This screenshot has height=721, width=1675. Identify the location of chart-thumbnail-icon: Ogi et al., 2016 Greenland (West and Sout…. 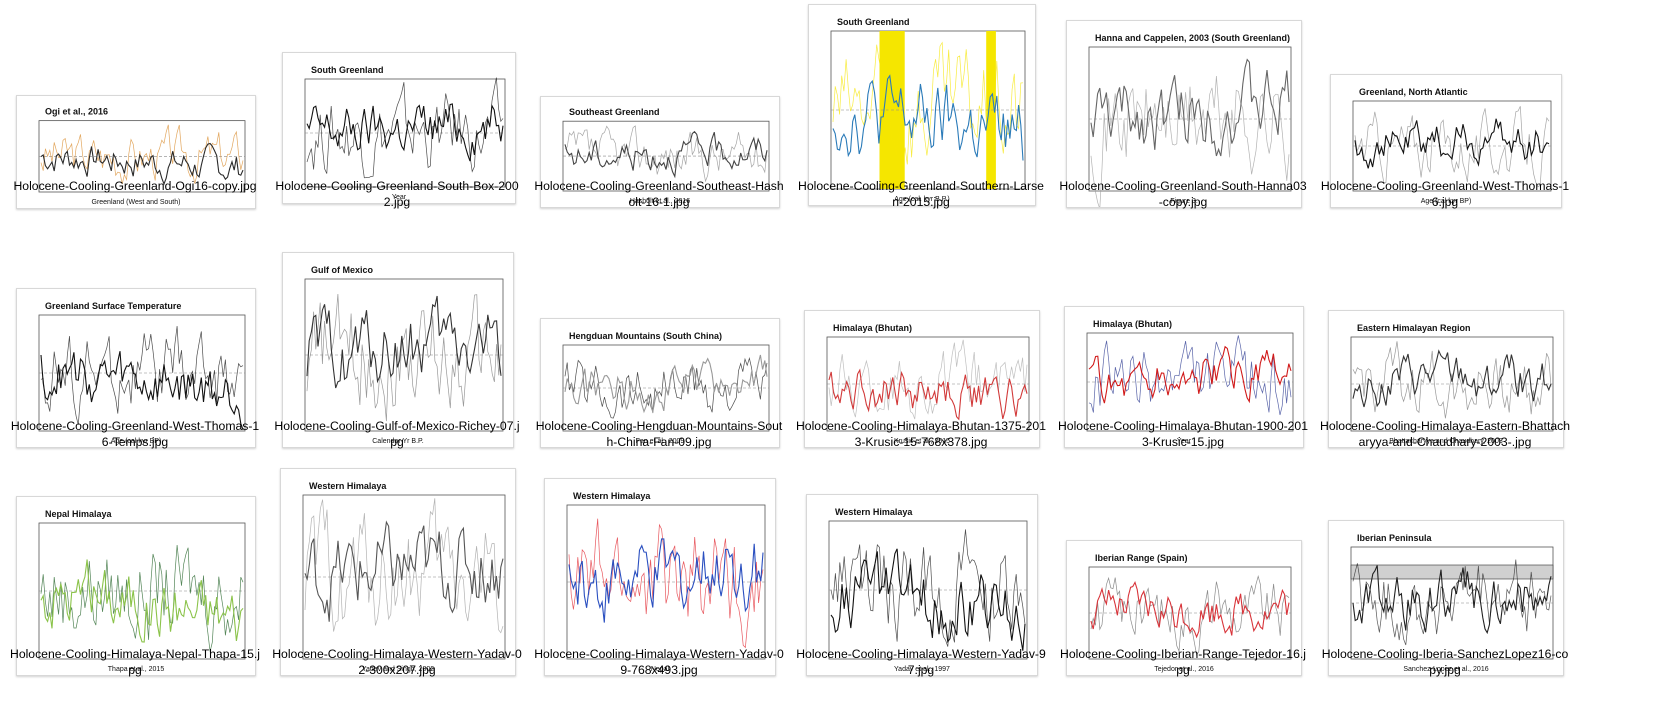
(136, 152).